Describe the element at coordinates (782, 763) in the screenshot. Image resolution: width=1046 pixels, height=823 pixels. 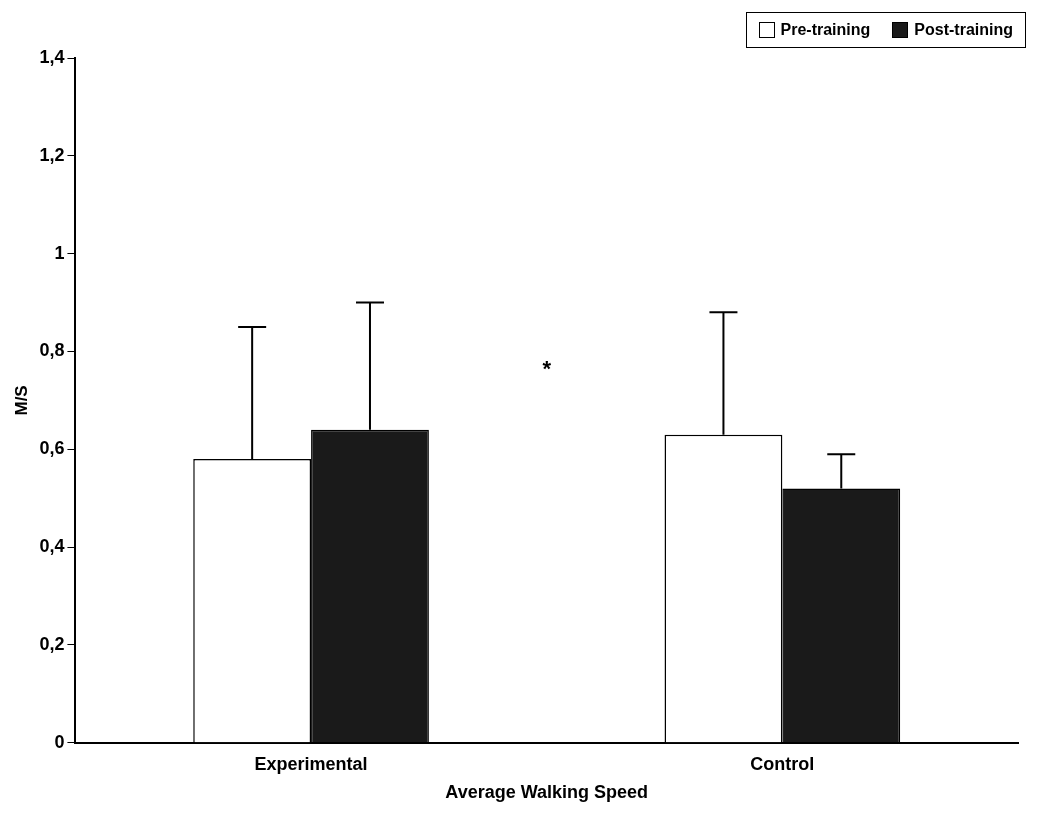
I see `x-tick-label: Control` at that location.